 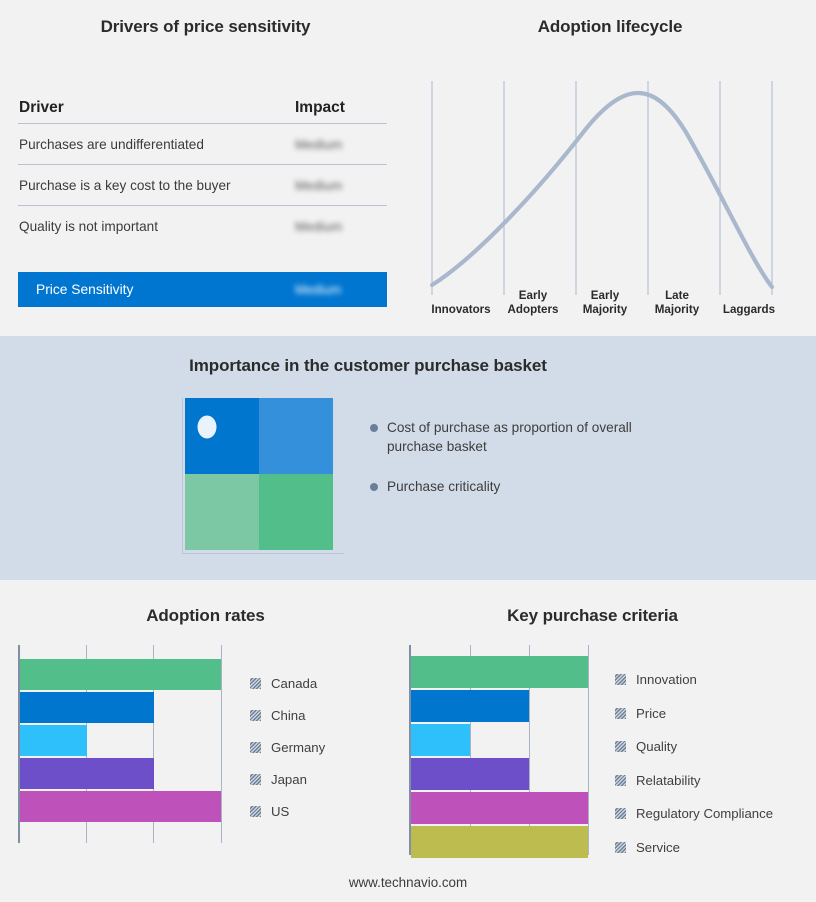 I want to click on stage-line-2: Adopters, so click(x=533, y=309).